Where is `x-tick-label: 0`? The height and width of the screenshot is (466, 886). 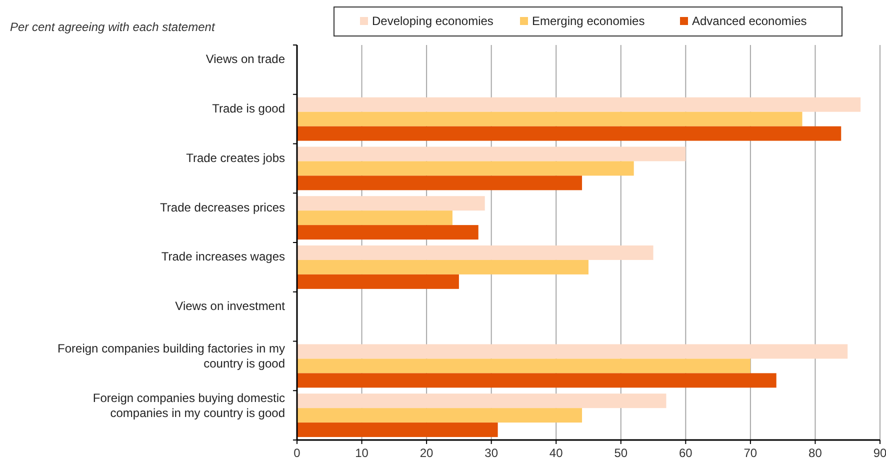
x-tick-label: 0 is located at coordinates (297, 453).